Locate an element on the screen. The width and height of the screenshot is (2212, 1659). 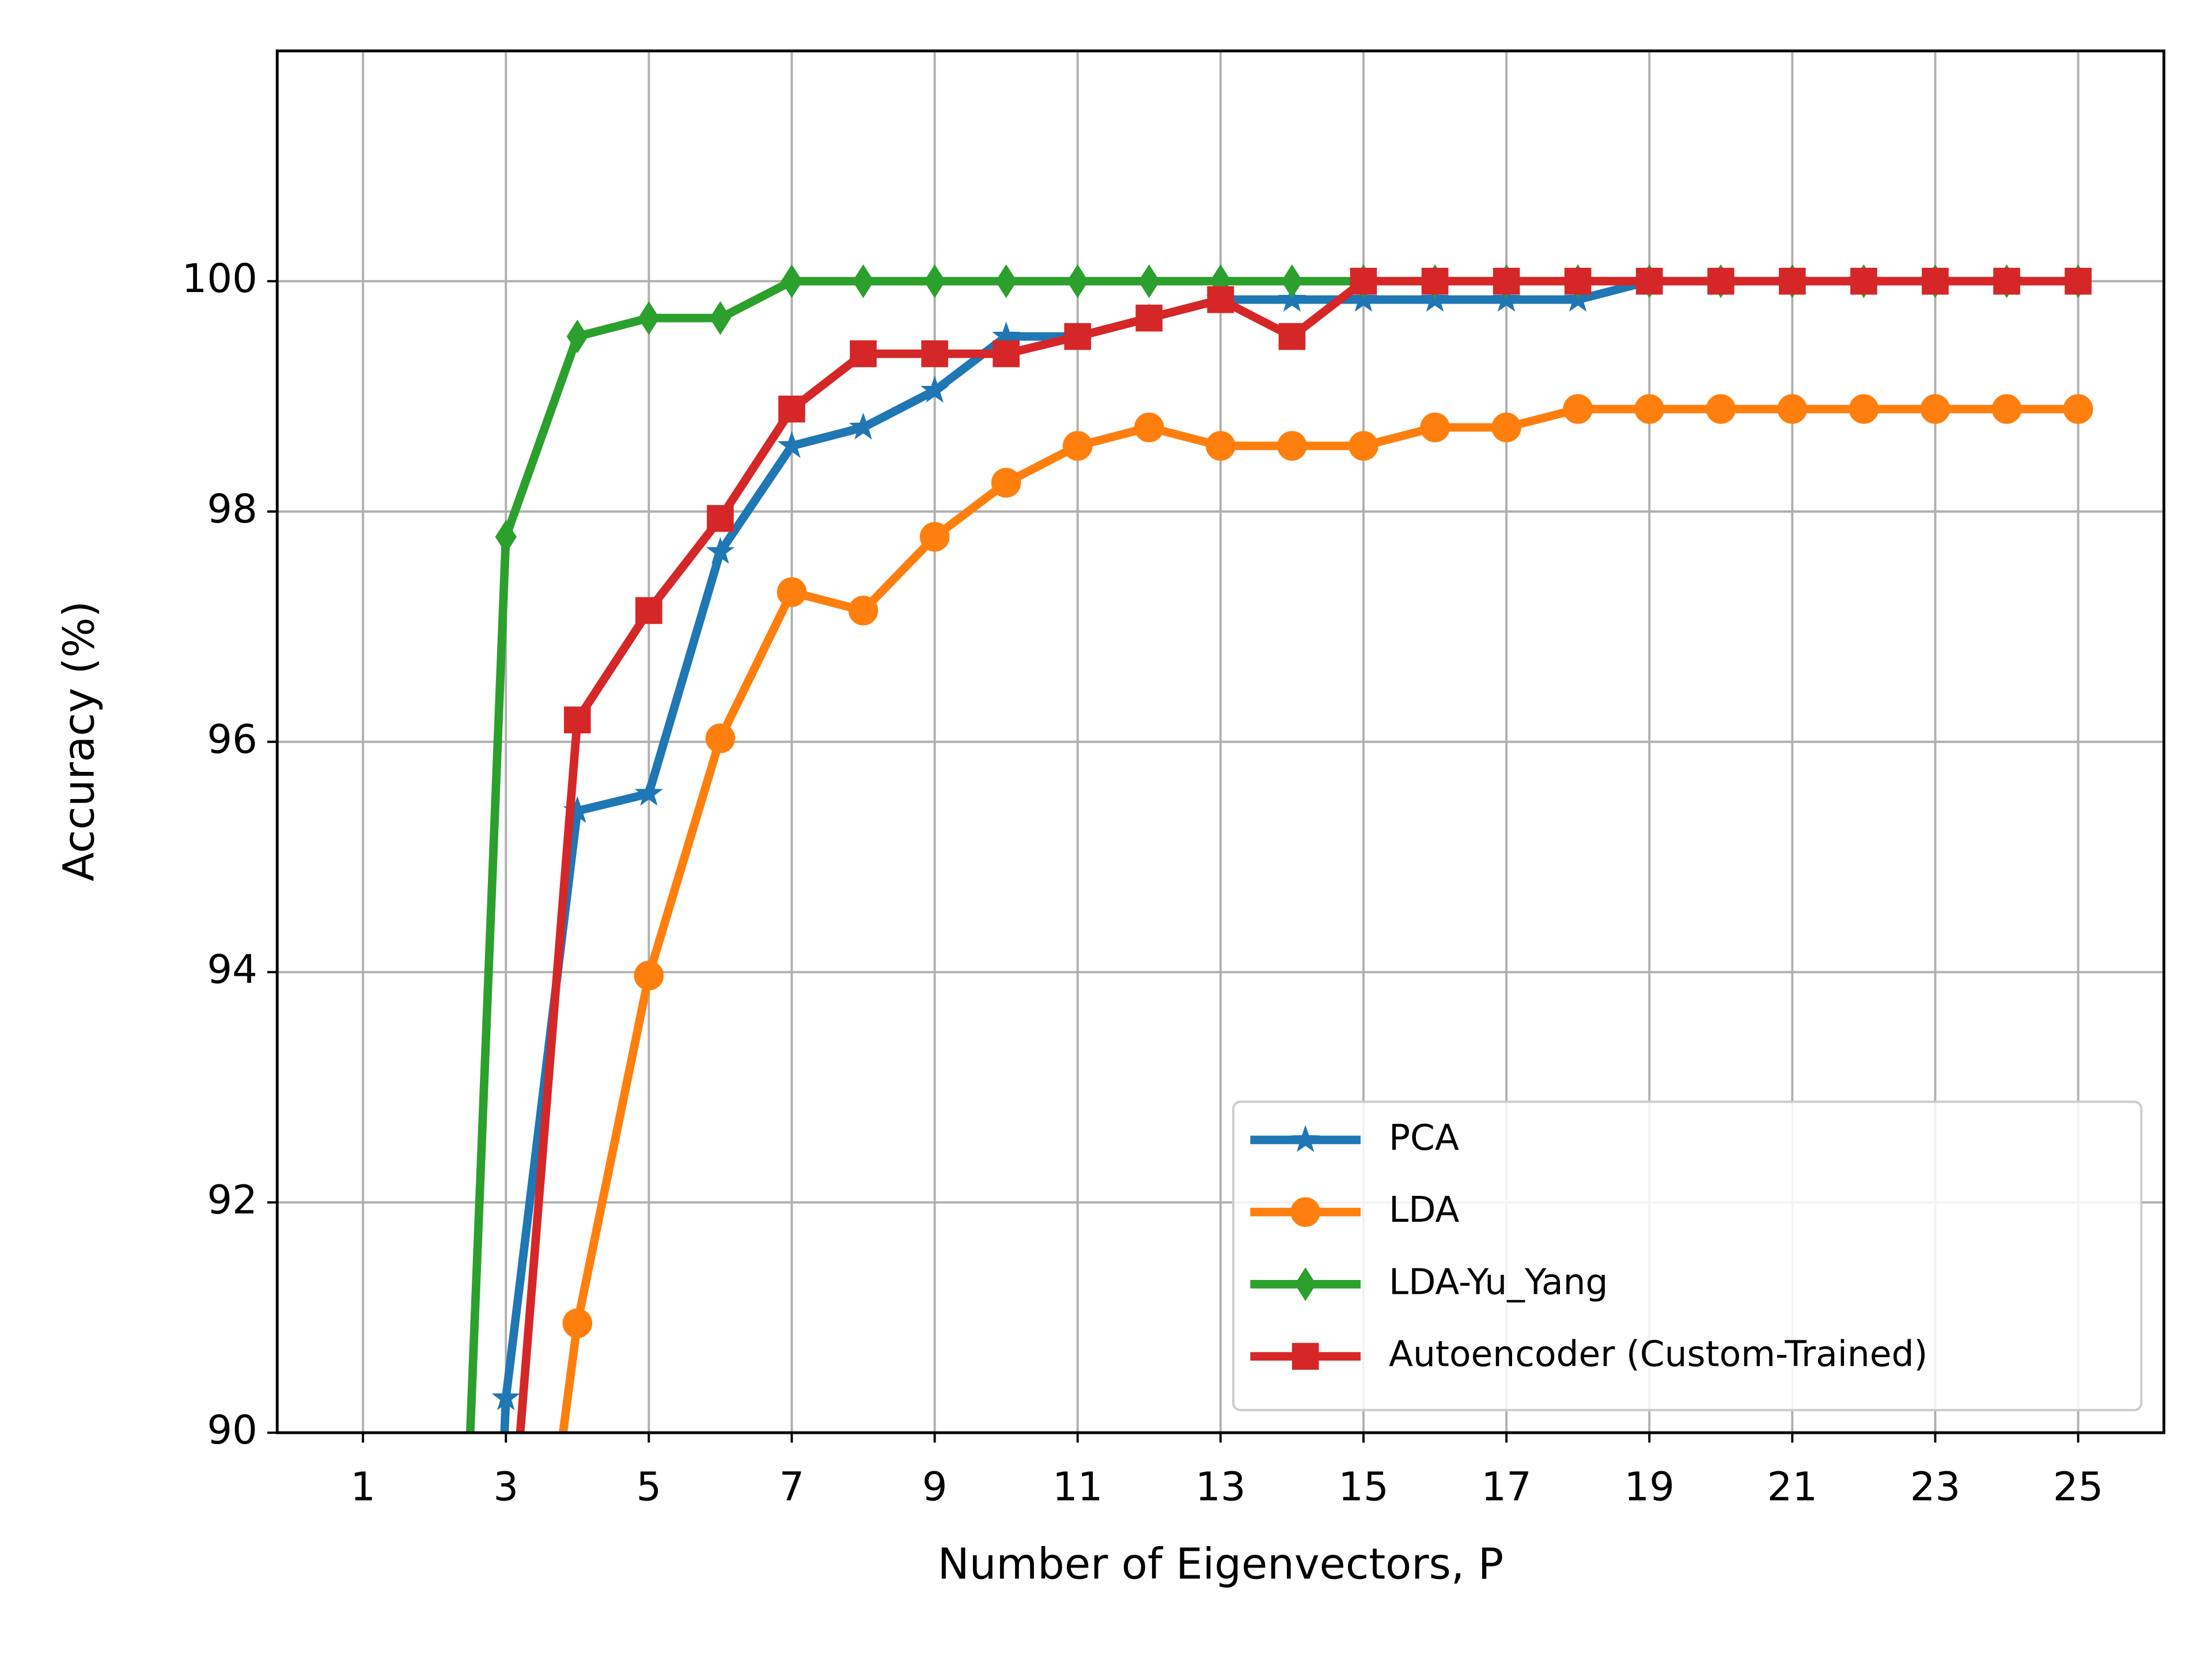
x-tick-label: 17 is located at coordinates (1506, 1487).